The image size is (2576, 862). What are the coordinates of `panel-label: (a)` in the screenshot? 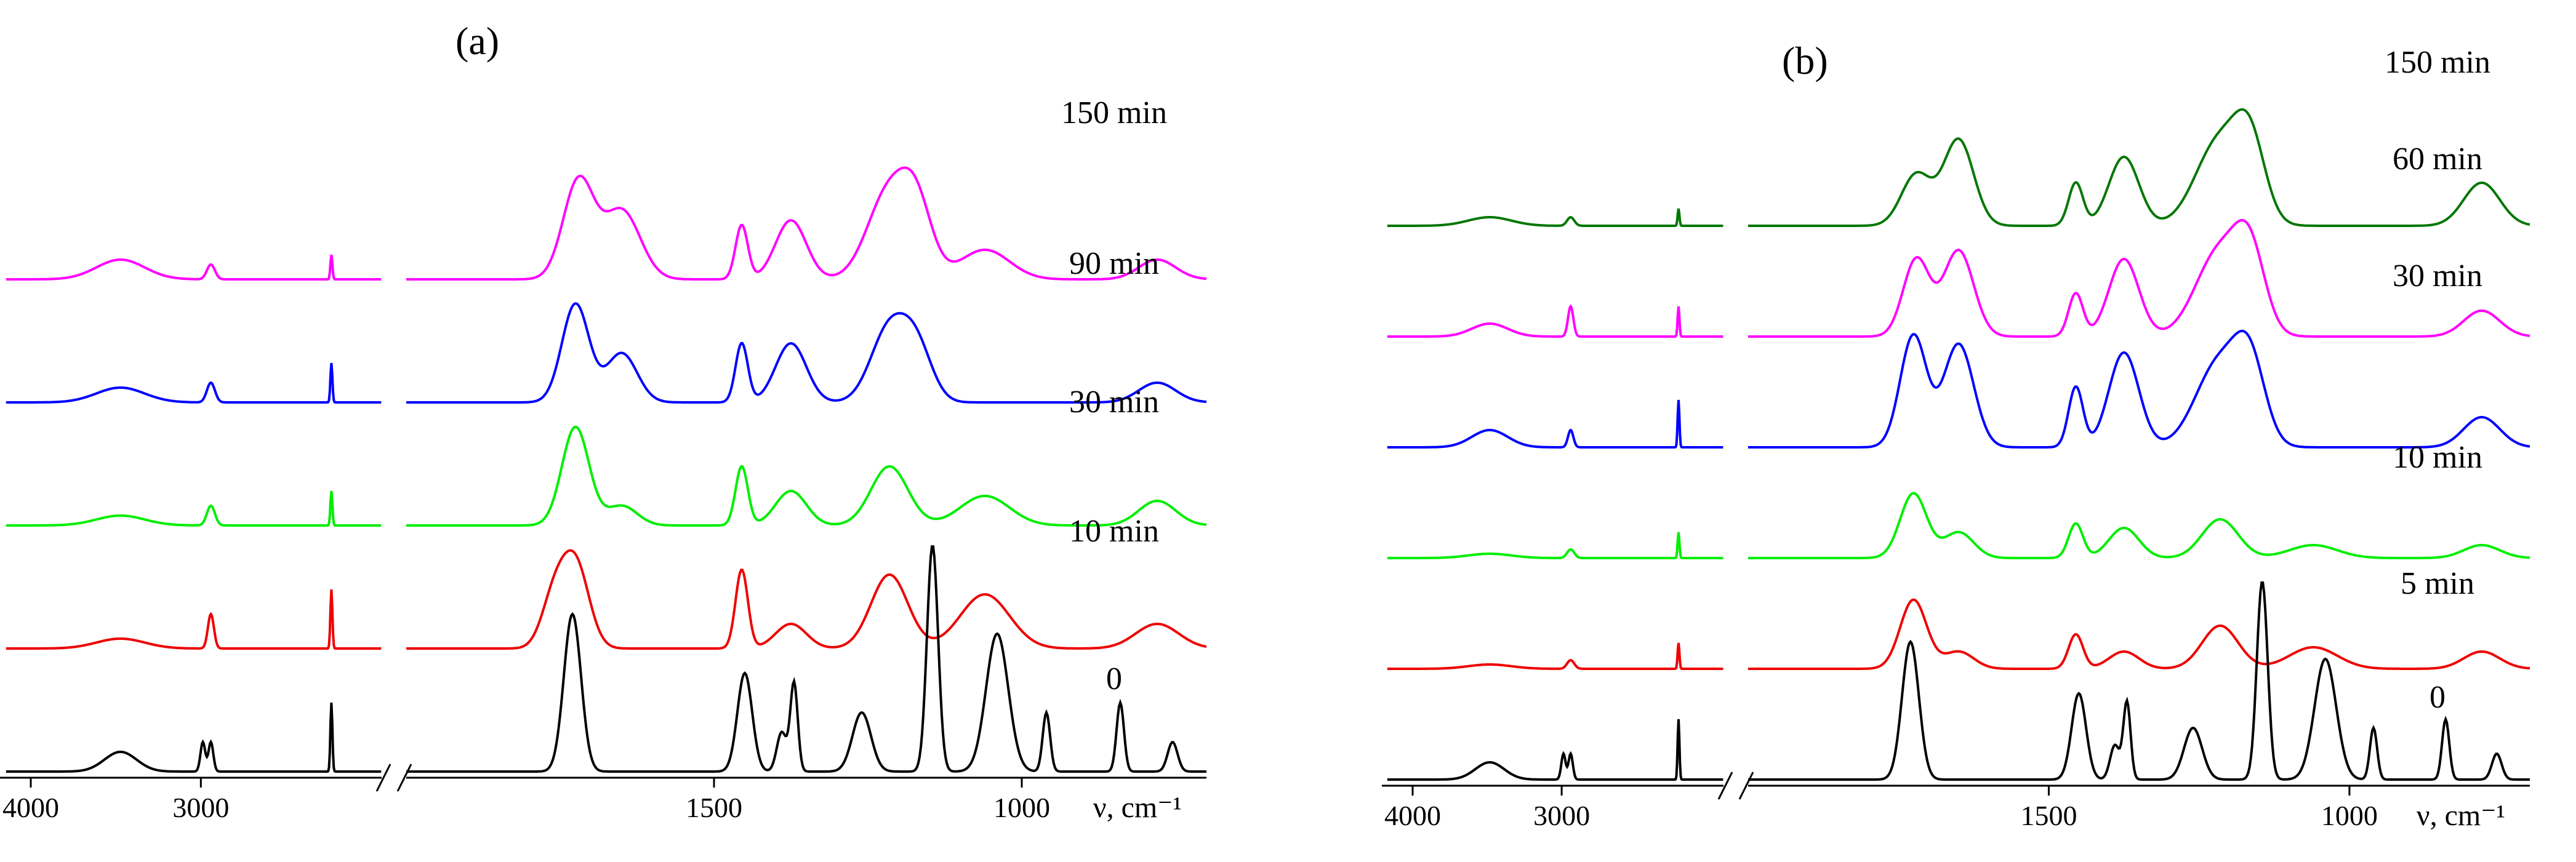 It's located at (477, 41).